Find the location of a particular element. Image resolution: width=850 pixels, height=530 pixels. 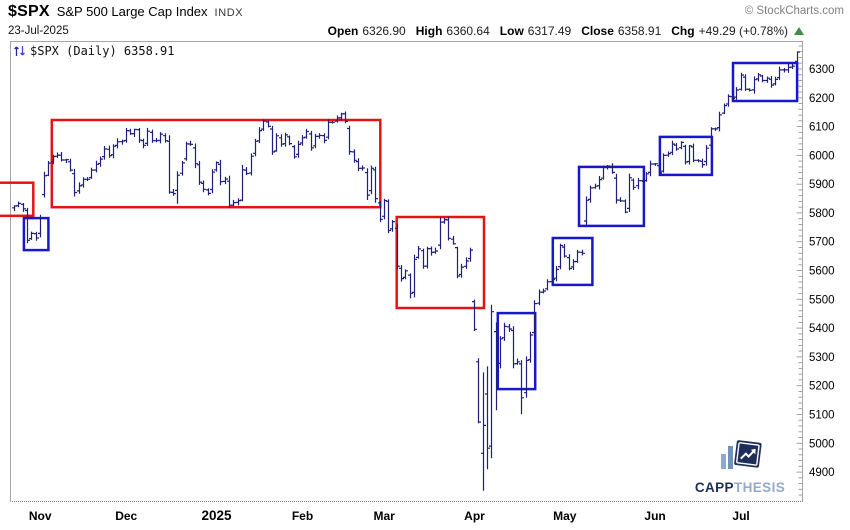

close-label: Close is located at coordinates (597, 31).